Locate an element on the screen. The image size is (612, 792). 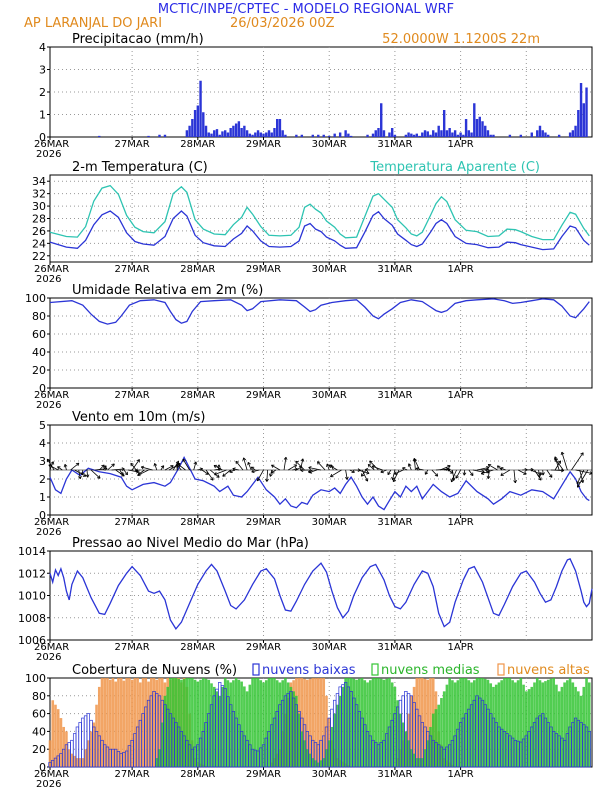
x-year-label: 2026 is located at coordinates (48, 405).